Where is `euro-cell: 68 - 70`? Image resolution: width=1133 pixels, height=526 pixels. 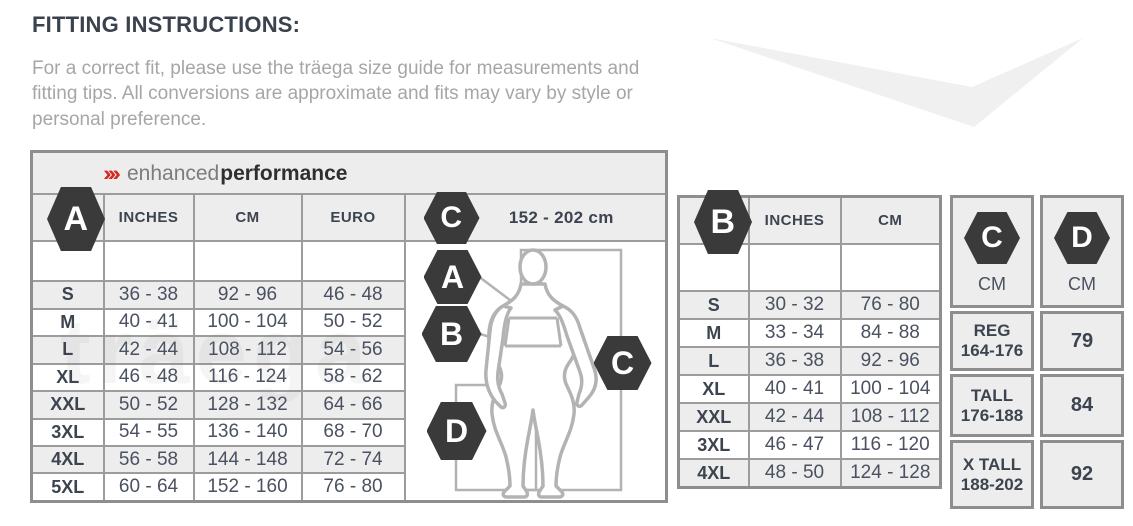 euro-cell: 68 - 70 is located at coordinates (353, 432).